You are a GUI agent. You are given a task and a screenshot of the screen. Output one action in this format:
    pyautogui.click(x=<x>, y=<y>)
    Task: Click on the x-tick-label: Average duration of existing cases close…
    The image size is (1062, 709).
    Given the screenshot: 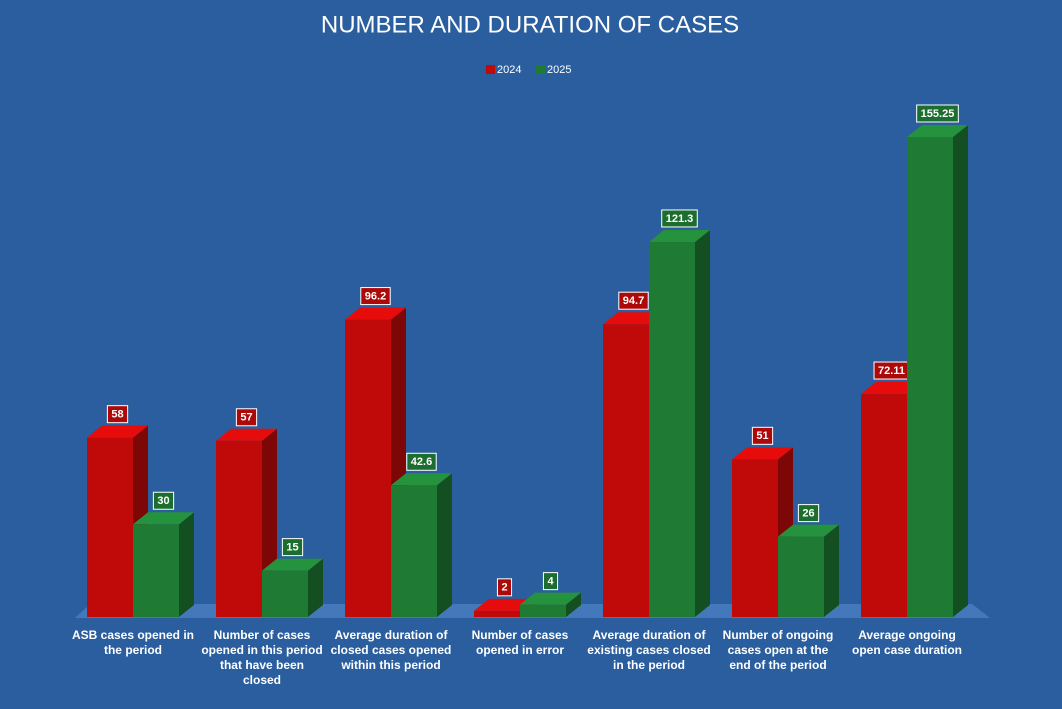 What is the action you would take?
    pyautogui.click(x=649, y=650)
    